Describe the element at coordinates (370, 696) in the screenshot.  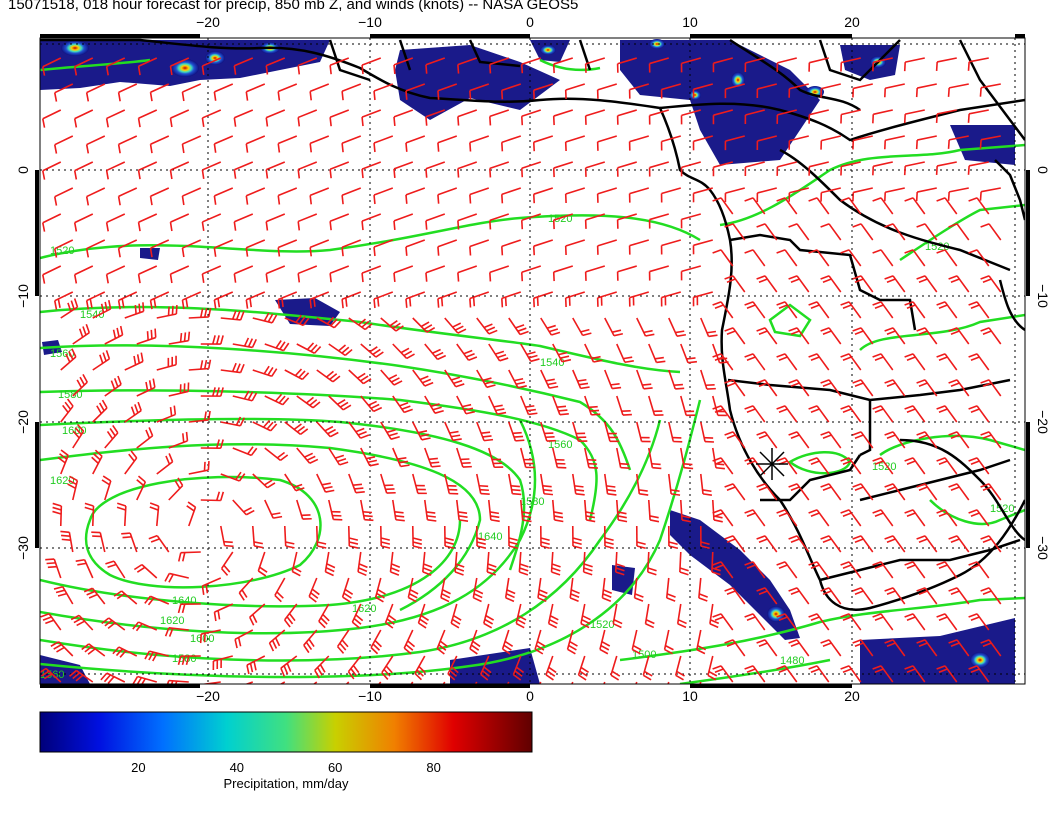
I see `lon-tick-label-bottom: −10` at that location.